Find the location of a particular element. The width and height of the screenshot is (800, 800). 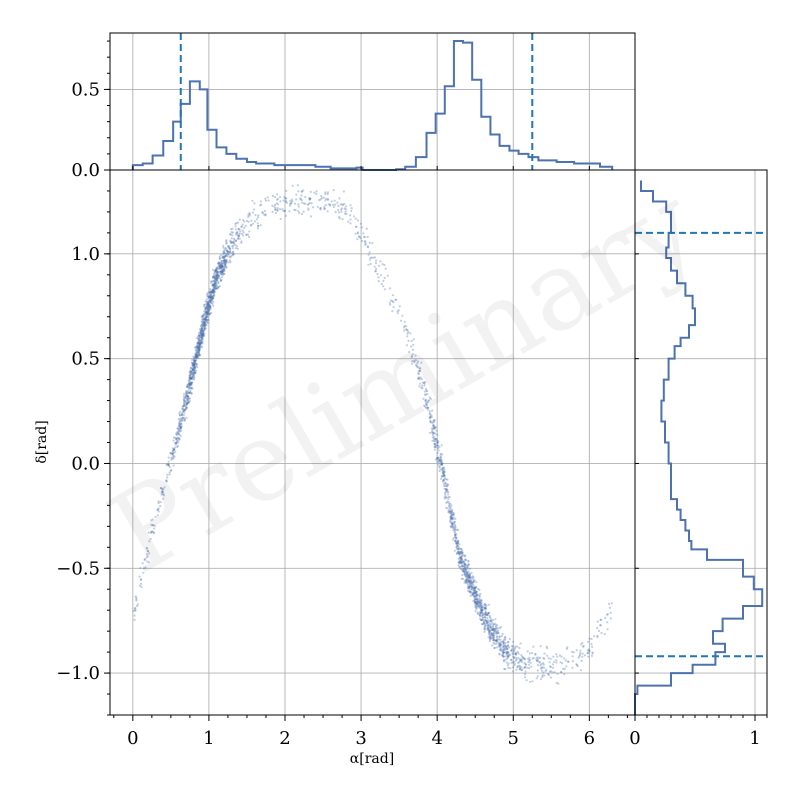

top-y-tick-label: 0.5 is located at coordinates (85, 89).